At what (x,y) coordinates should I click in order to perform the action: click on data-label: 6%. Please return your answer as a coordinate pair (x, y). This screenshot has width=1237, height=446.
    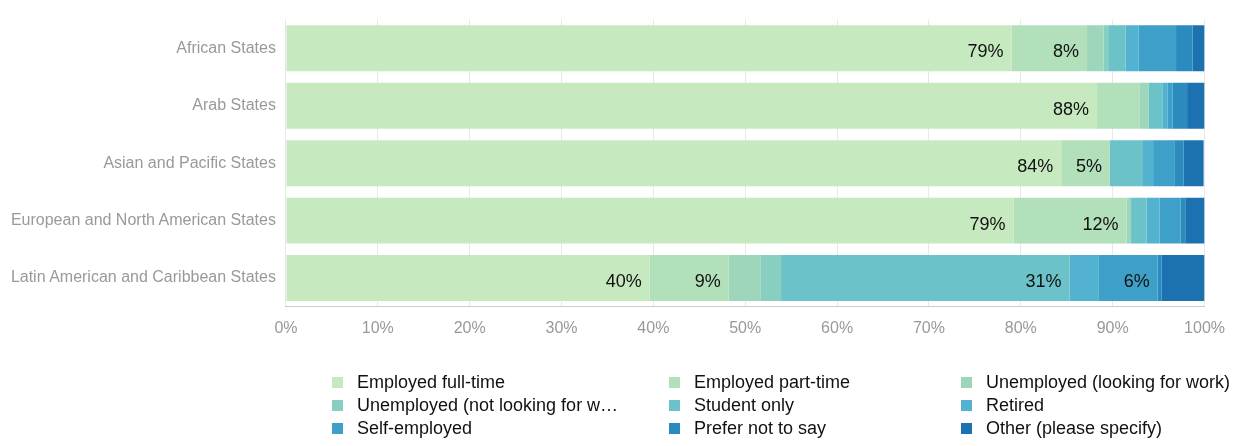
    Looking at the image, I should click on (1136, 281).